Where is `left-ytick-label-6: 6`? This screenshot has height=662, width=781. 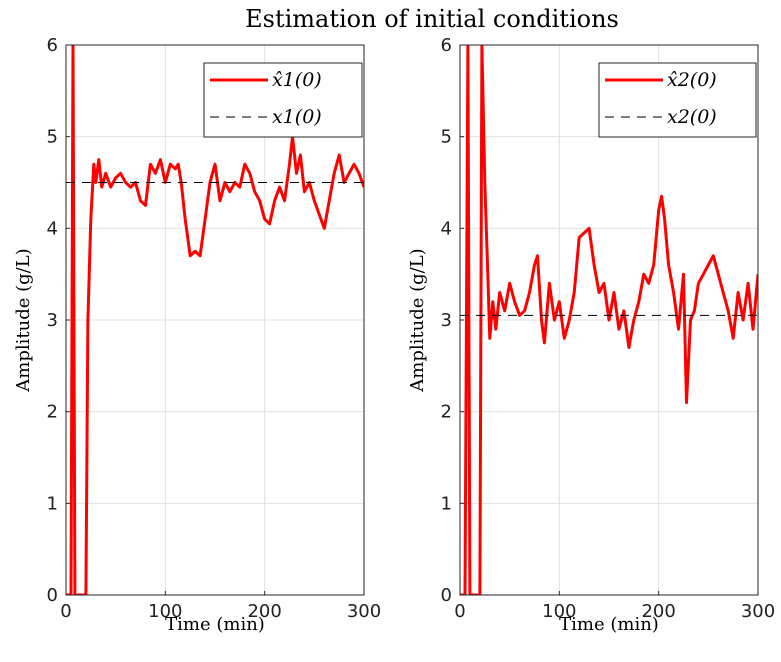 left-ytick-label-6: 6 is located at coordinates (52, 45).